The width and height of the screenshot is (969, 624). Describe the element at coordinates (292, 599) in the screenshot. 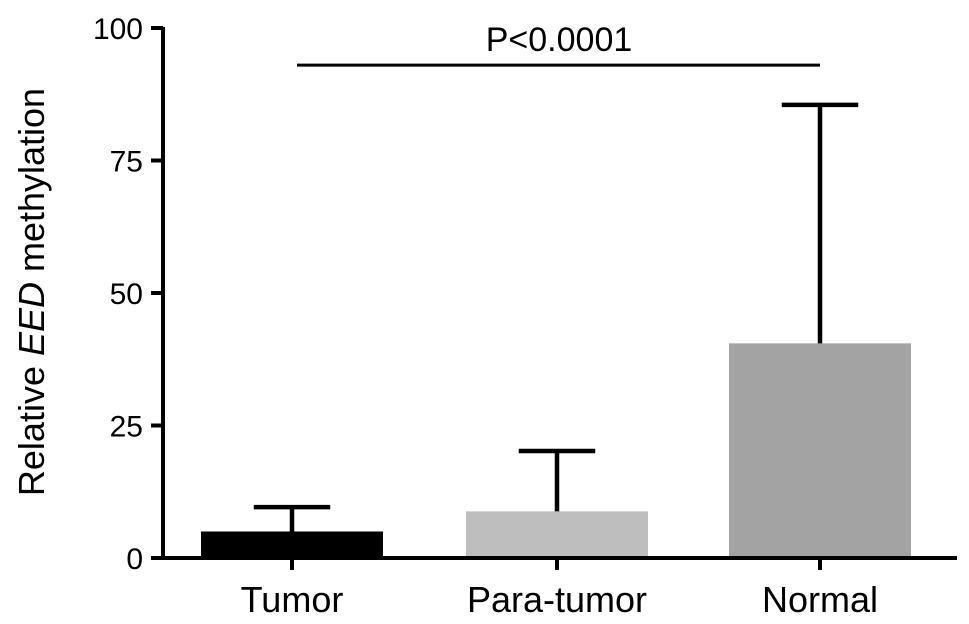

I see `x-tick-label-tumor: Tumor` at that location.